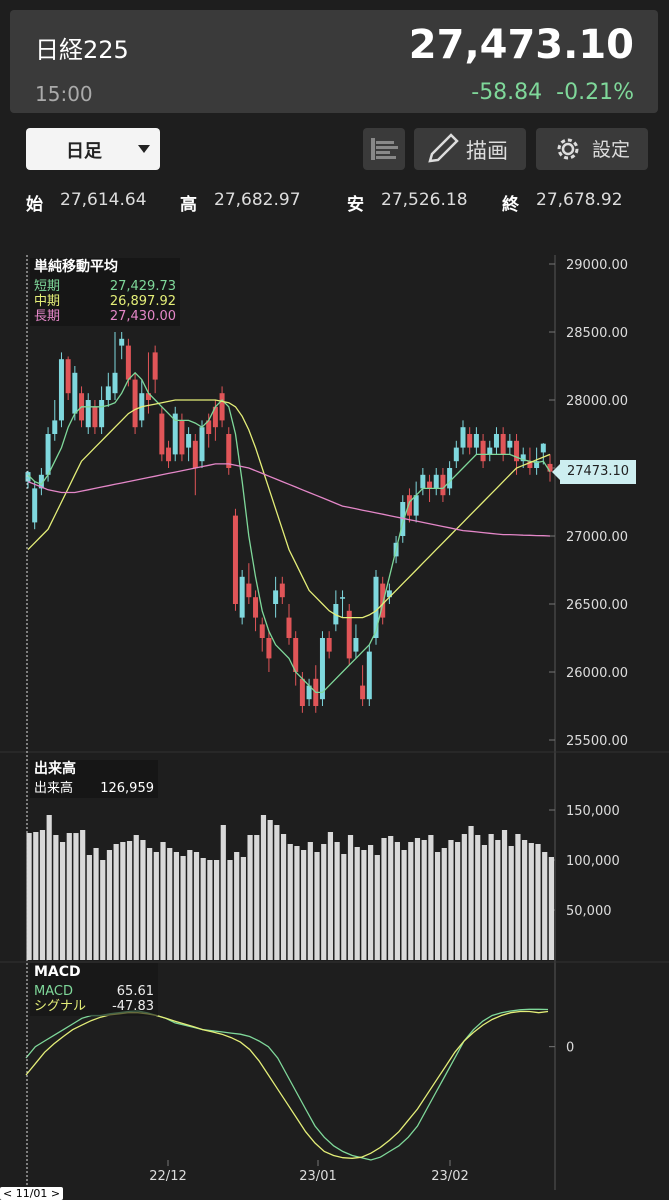 This screenshot has height=1200, width=669. I want to click on macd-label: MACD, so click(53, 991).